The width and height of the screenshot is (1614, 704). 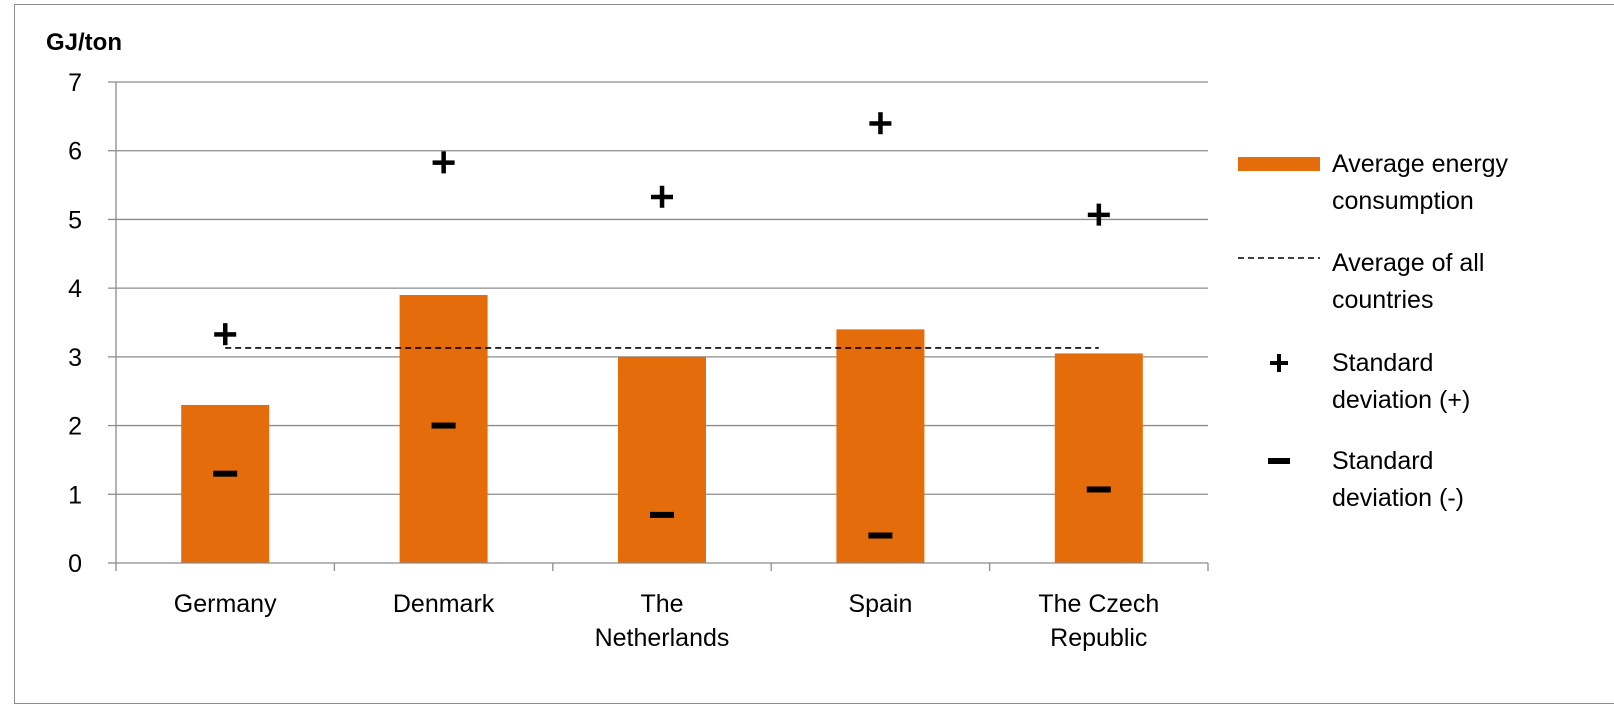 I want to click on legend-label: deviation (+), so click(x=1401, y=400).